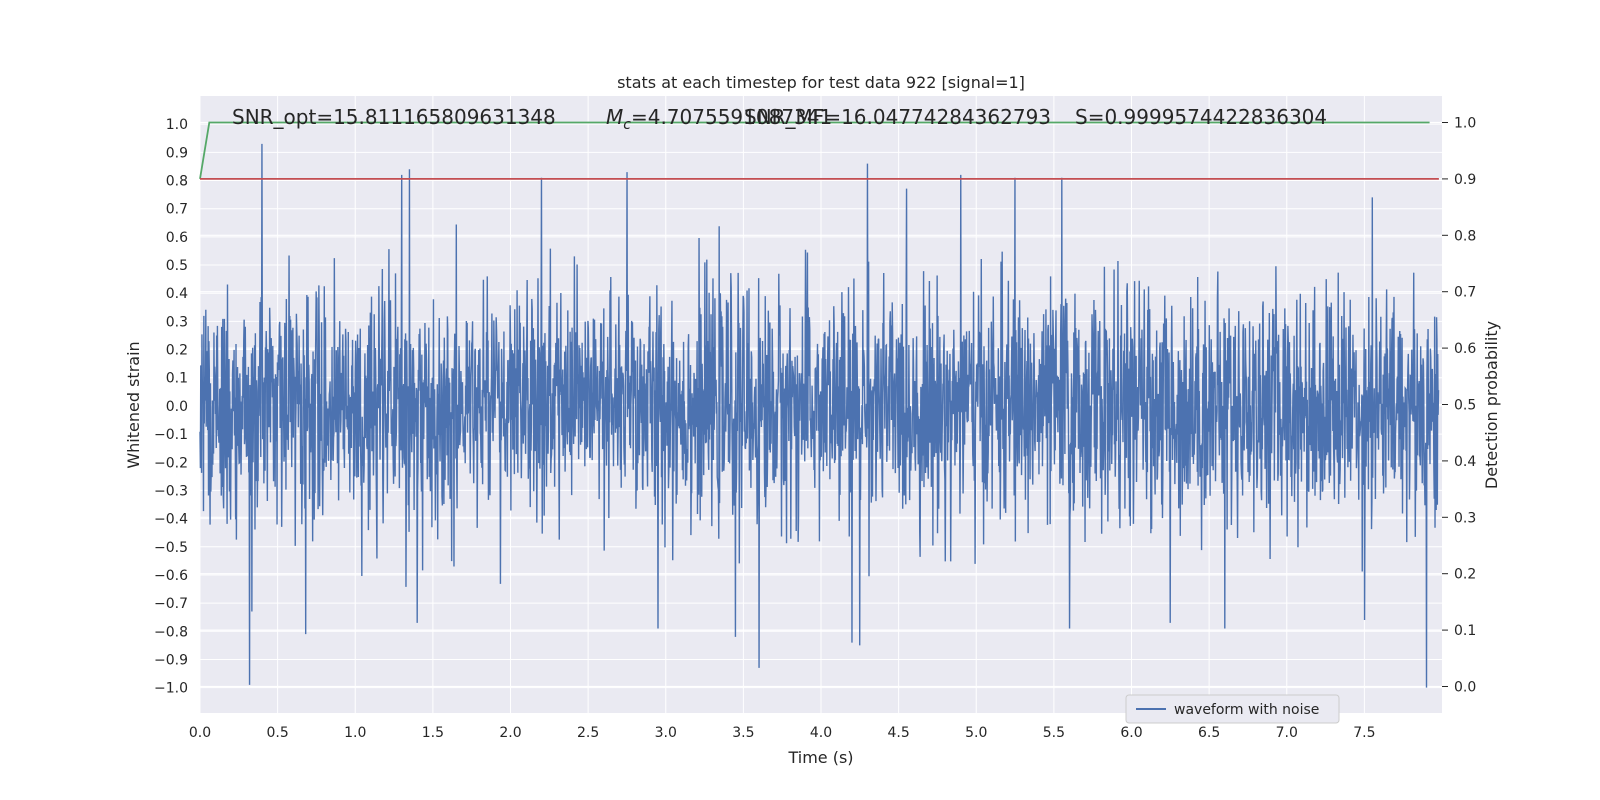 This screenshot has width=1600, height=800. Describe the element at coordinates (394, 117) in the screenshot. I see `annotation-snr-opt: SNR_opt=15.811165809631348` at that location.